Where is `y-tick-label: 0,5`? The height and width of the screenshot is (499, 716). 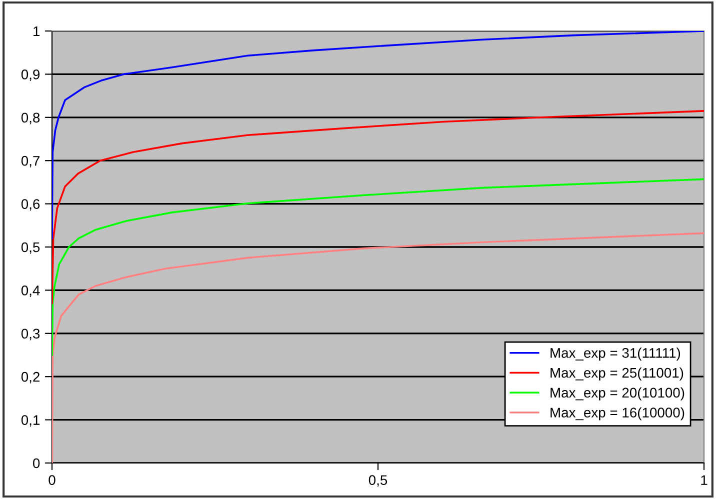 y-tick-label: 0,5 is located at coordinates (30, 248).